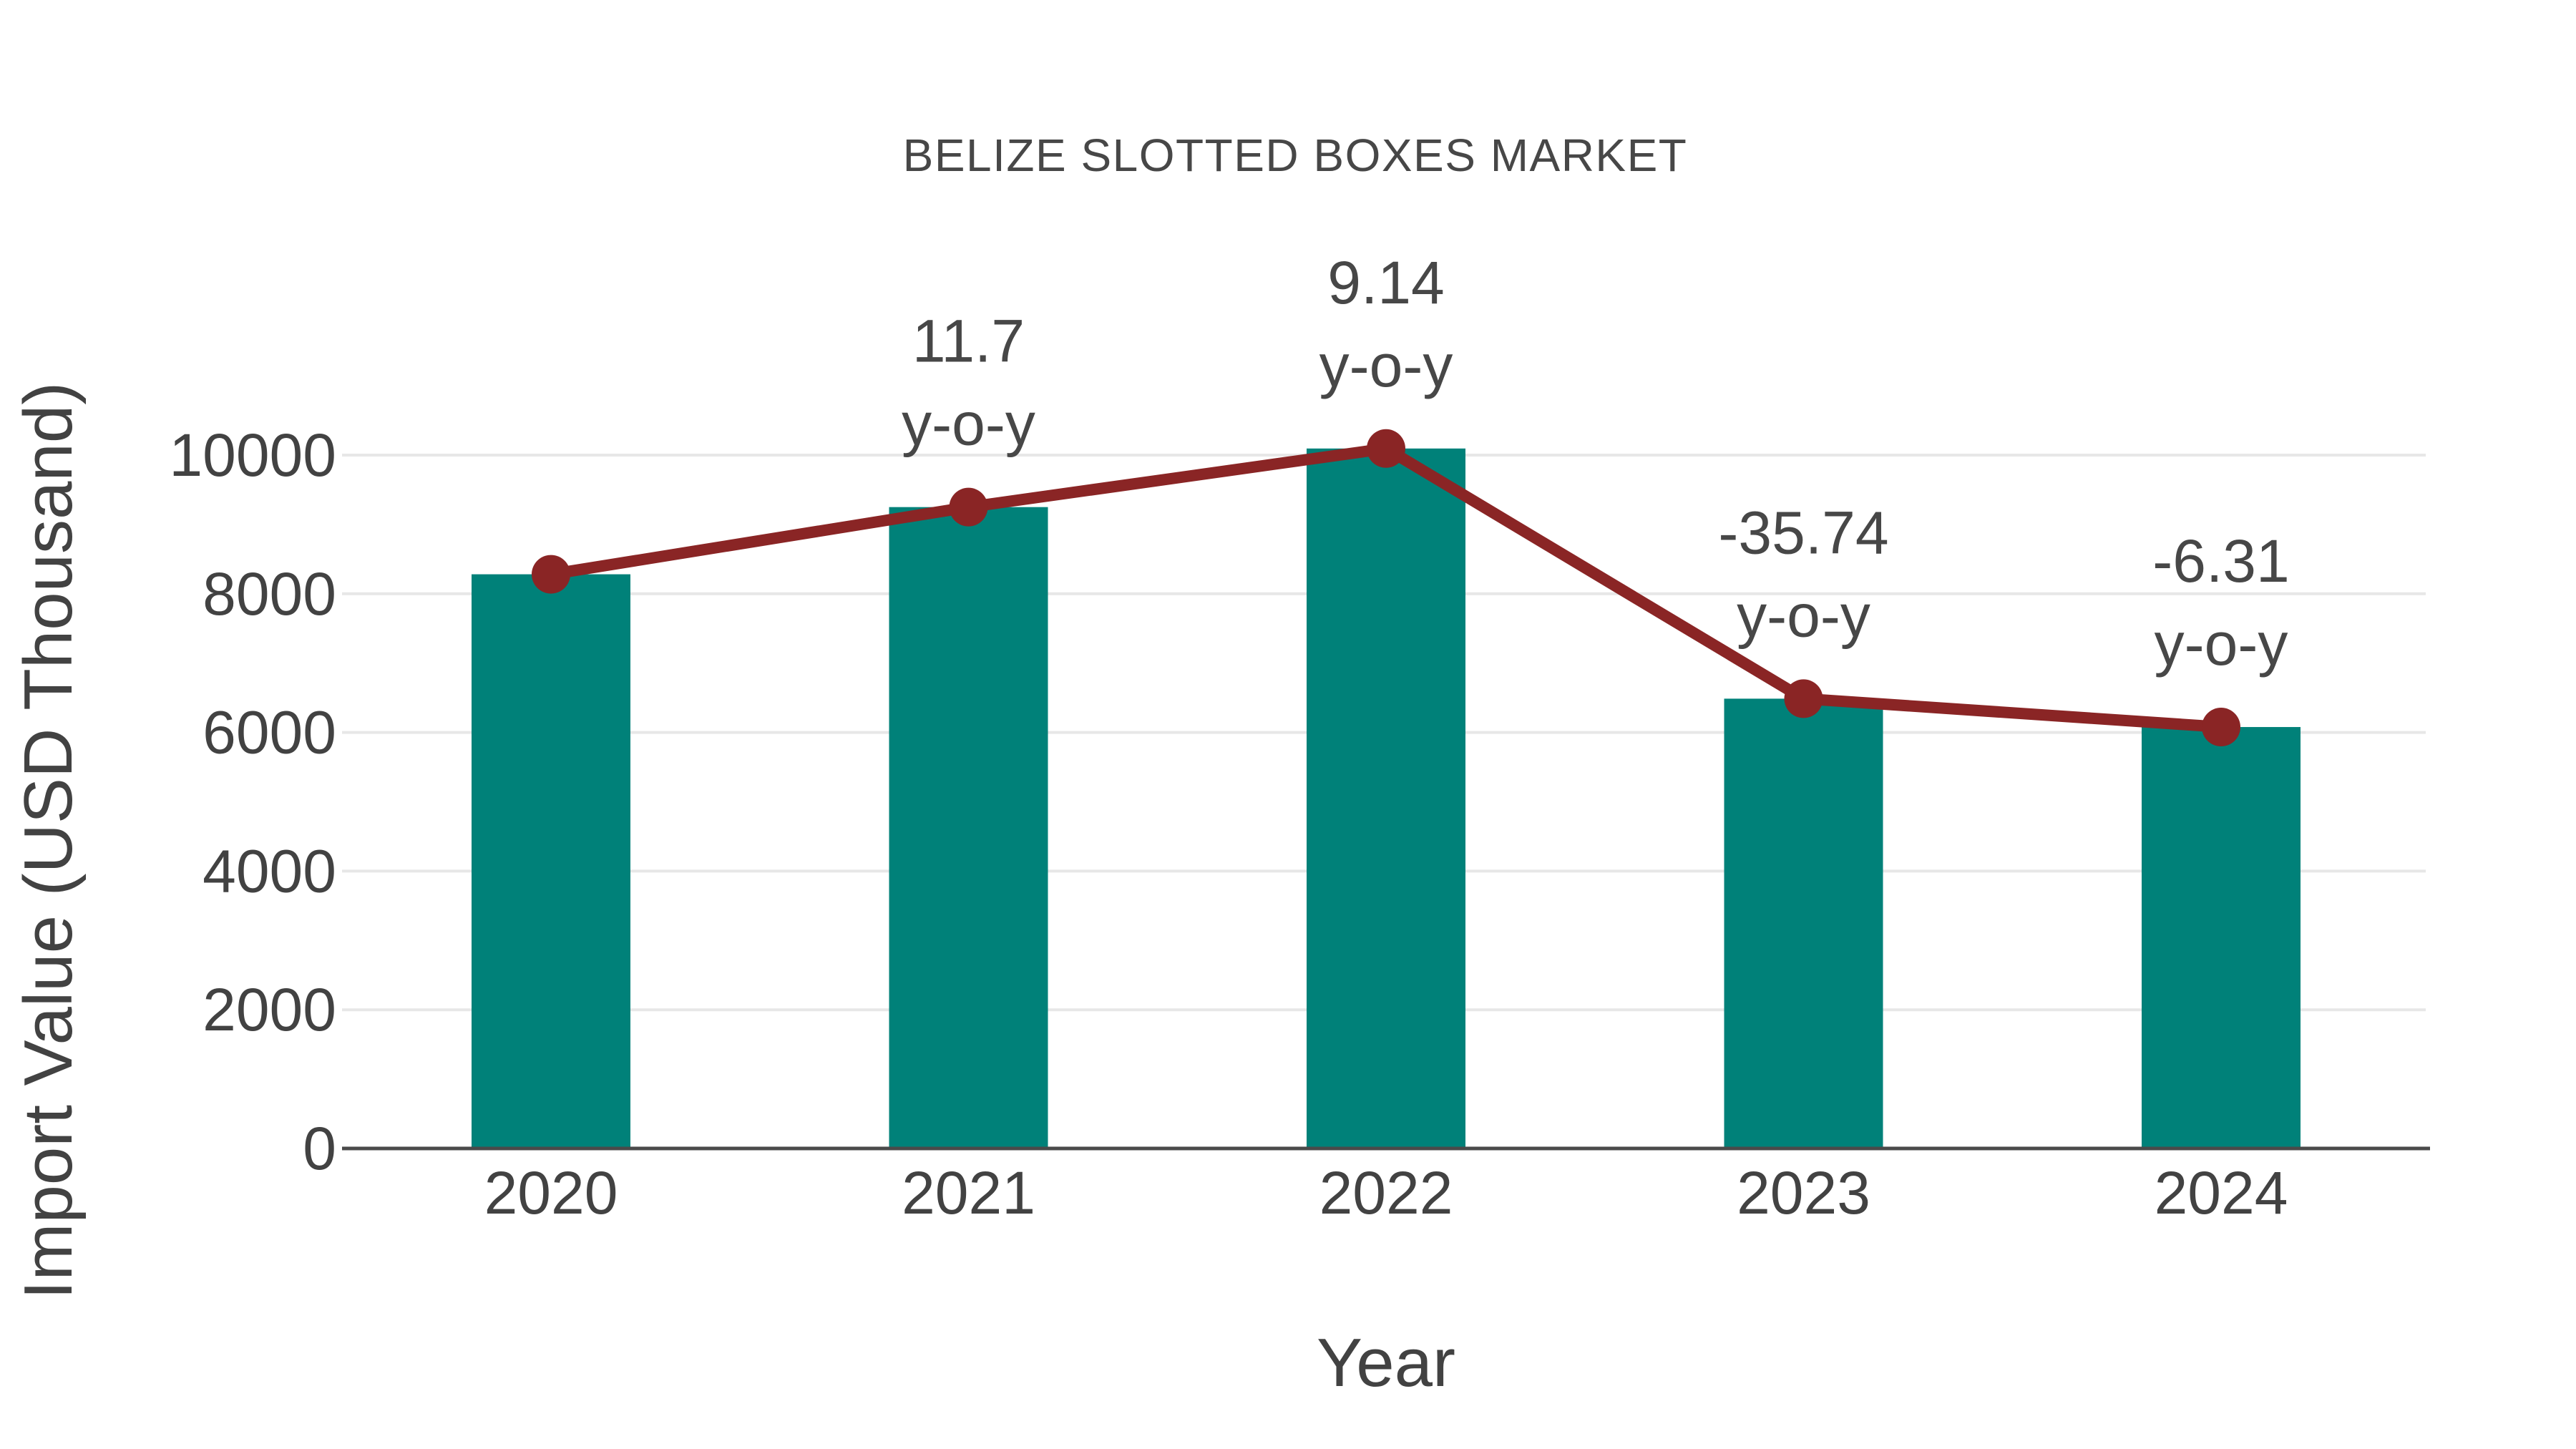 The width and height of the screenshot is (2576, 1449). I want to click on y-axis-title: Import Value (USD Thousand), so click(48, 841).